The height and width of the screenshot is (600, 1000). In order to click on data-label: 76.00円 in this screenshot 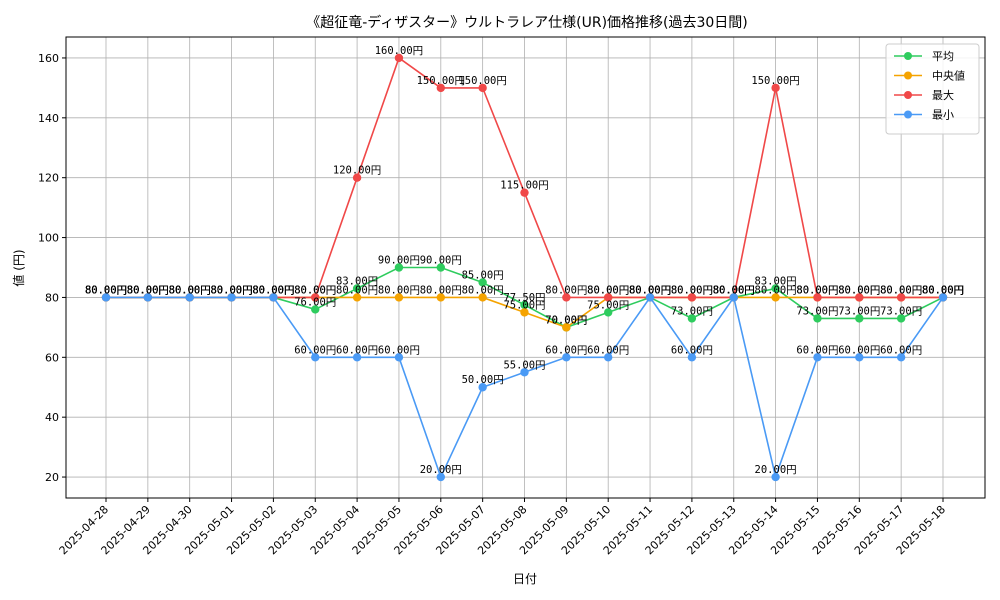, I will do `click(315, 302)`.